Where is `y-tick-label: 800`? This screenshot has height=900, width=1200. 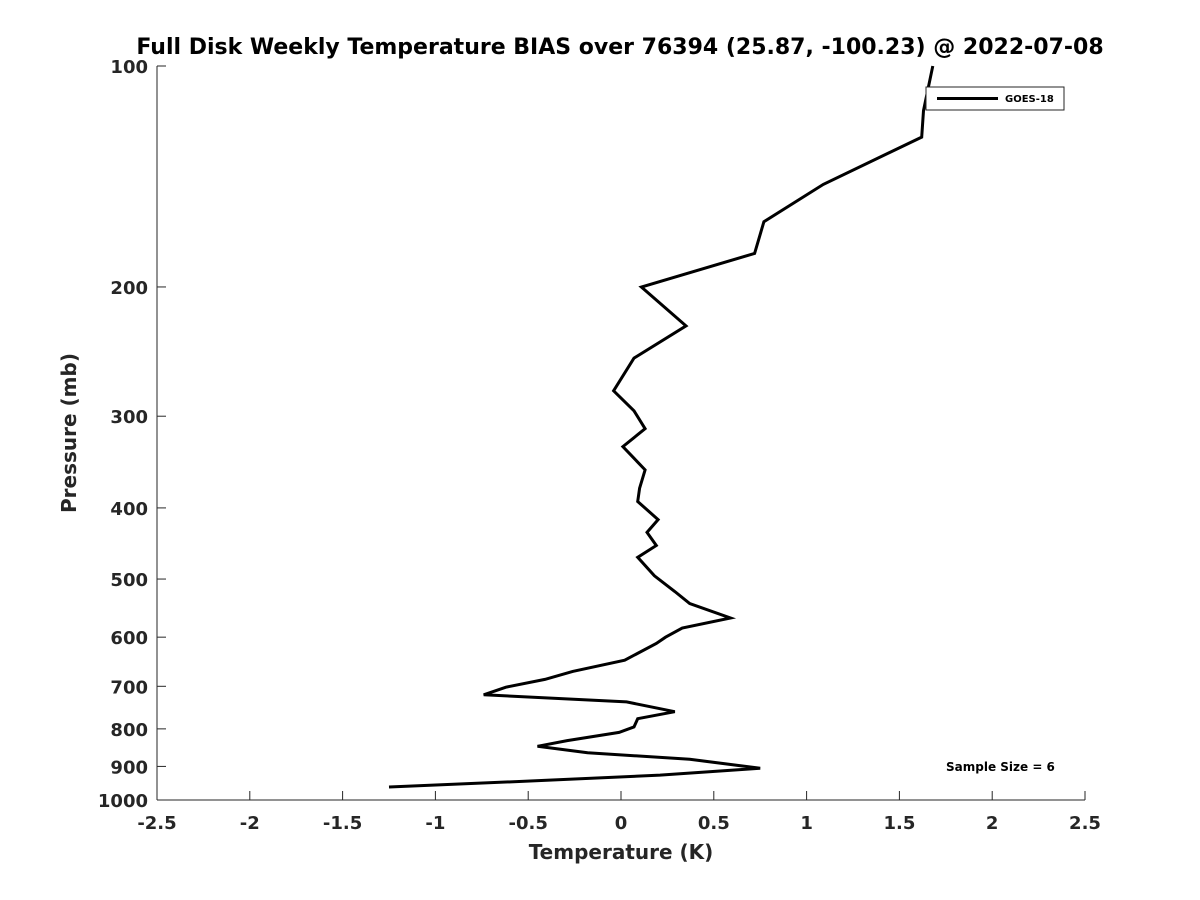 y-tick-label: 800 is located at coordinates (129, 730).